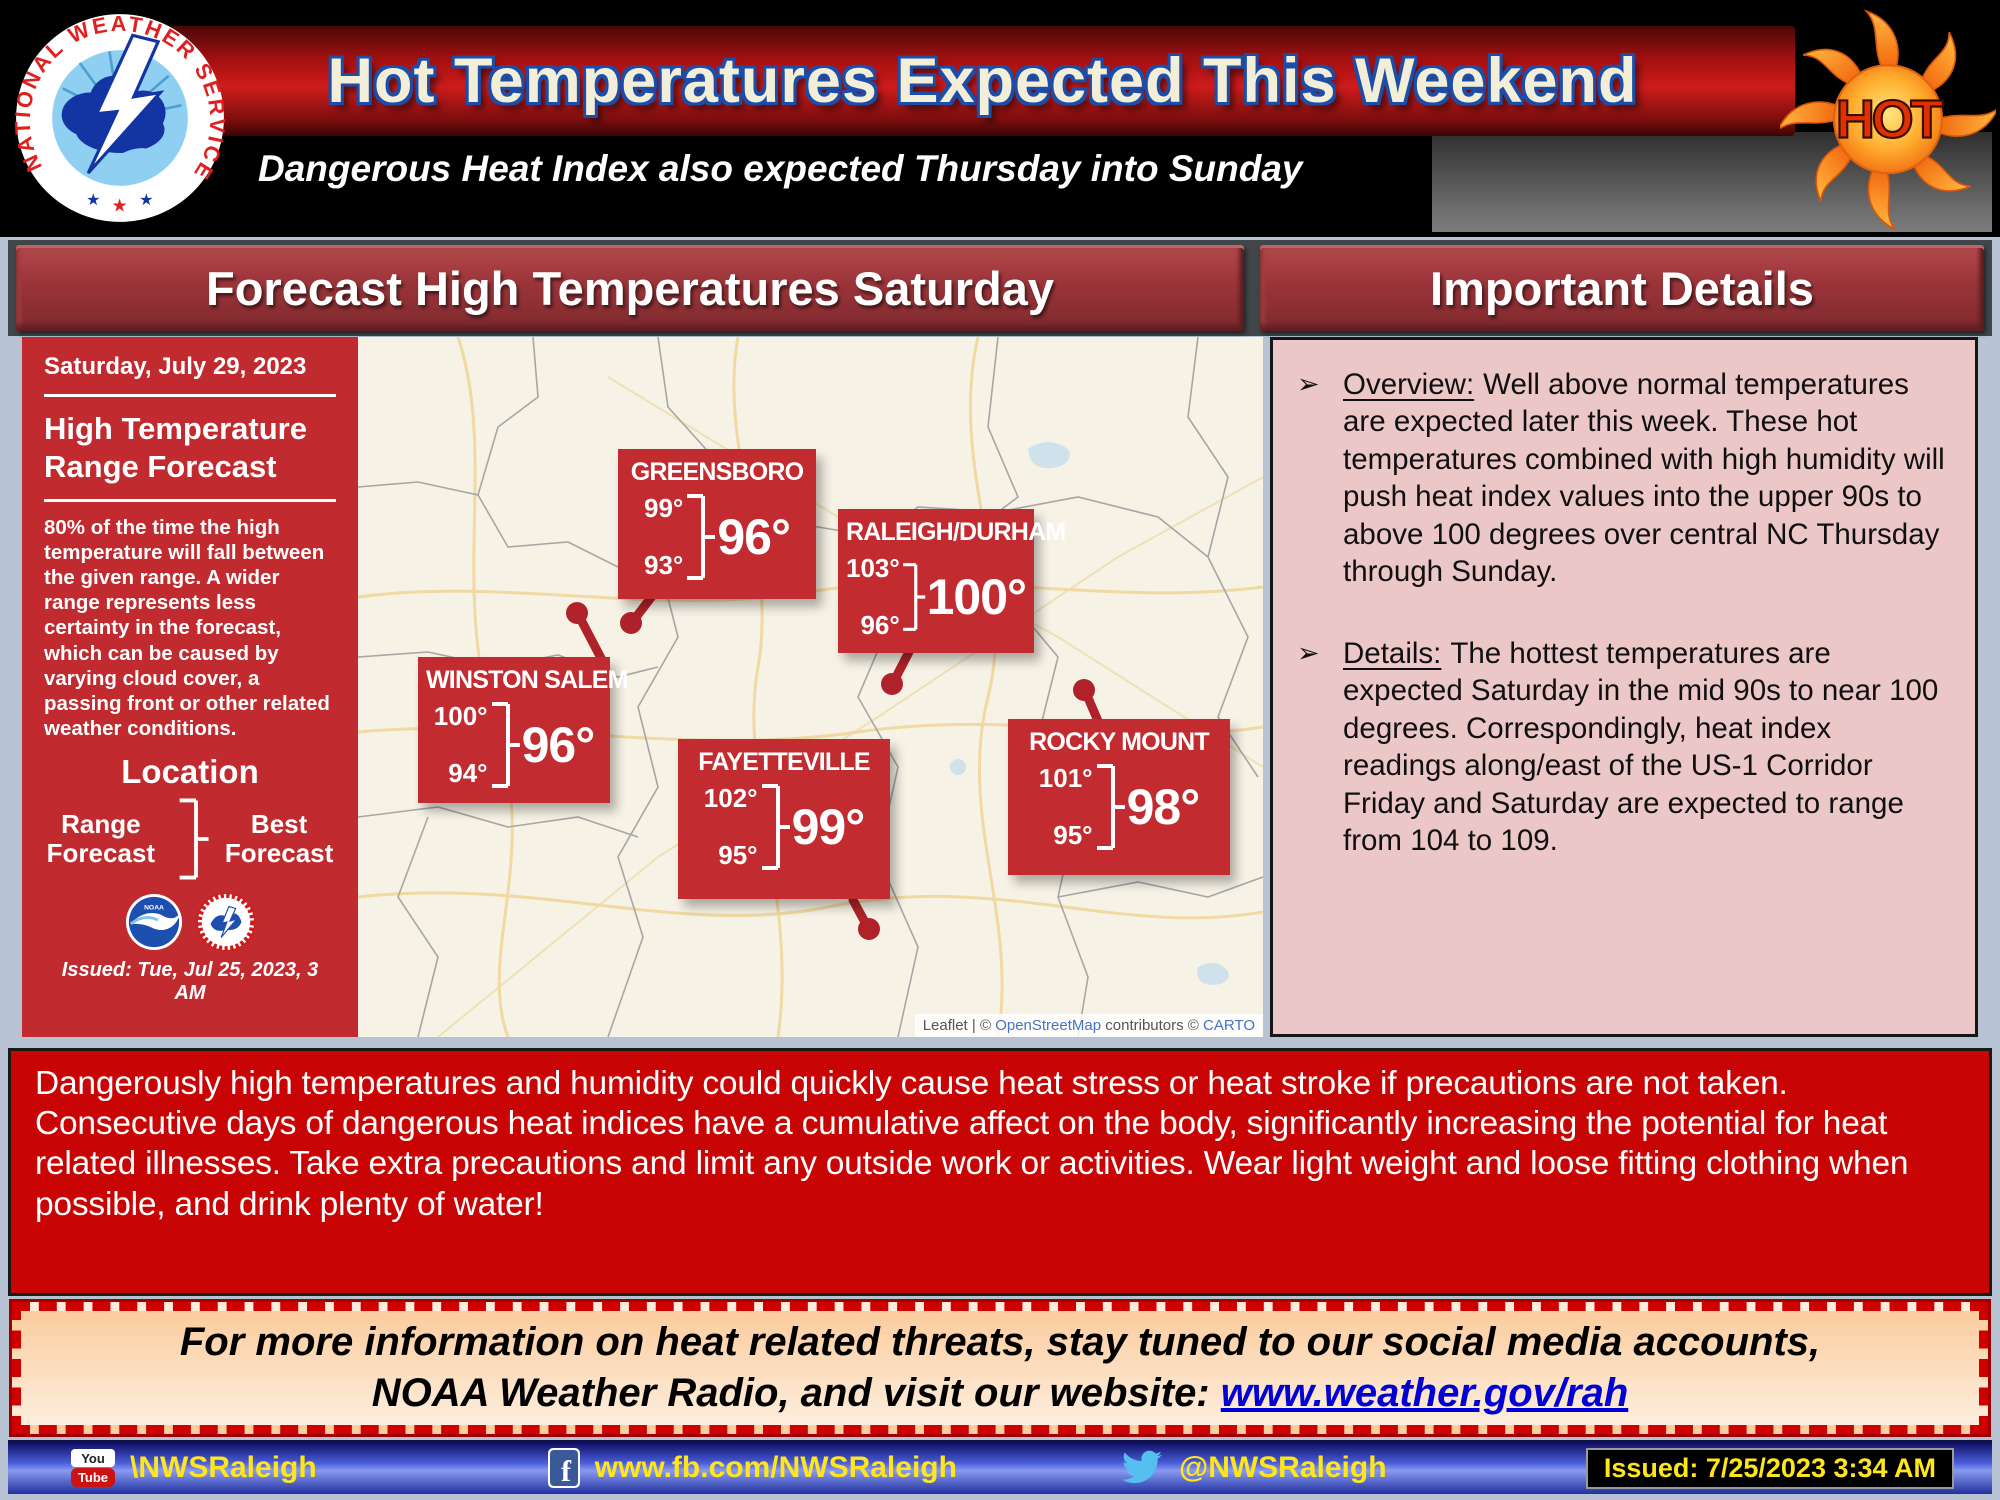  What do you see at coordinates (1048, 1025) in the screenshot?
I see `openstreetmap-link: OpenStreetMap` at bounding box center [1048, 1025].